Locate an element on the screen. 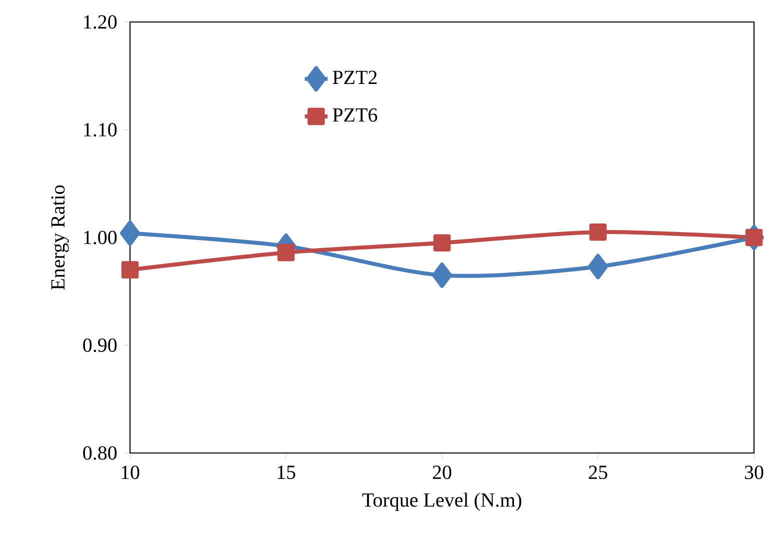 This screenshot has width=770, height=536. x-tick-label: 10 is located at coordinates (131, 473).